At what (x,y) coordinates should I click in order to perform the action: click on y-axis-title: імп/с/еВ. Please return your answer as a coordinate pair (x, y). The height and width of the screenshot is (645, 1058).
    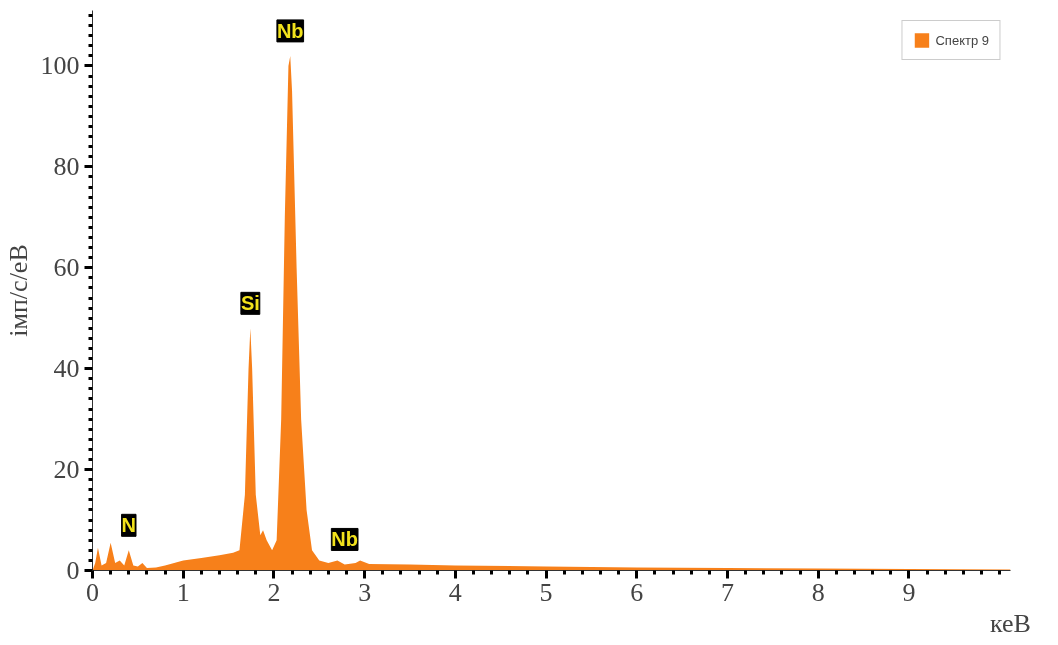
    Looking at the image, I should click on (18, 290).